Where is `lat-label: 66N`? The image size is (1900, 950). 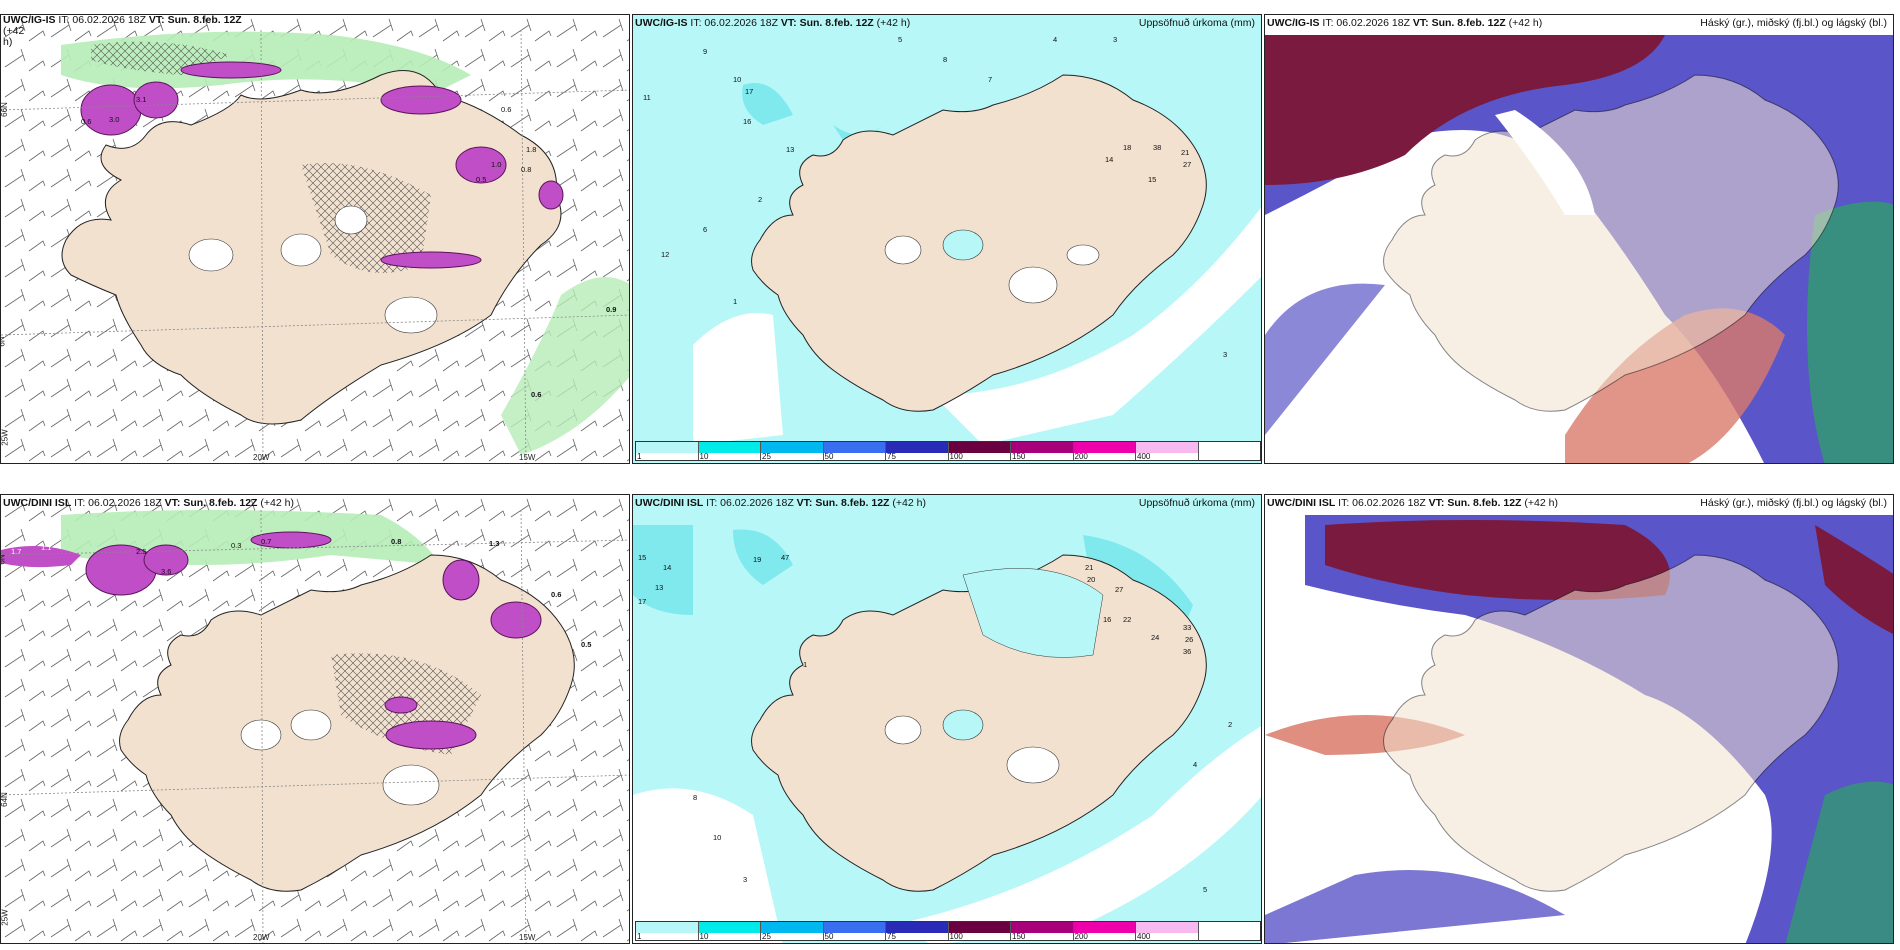 lat-label: 66N is located at coordinates (4, 109).